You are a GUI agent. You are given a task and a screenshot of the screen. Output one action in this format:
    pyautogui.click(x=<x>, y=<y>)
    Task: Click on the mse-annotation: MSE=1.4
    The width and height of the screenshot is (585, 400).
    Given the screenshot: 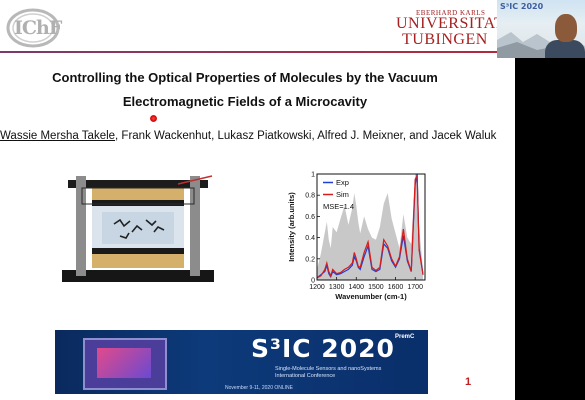 What is the action you would take?
    pyautogui.click(x=338, y=206)
    